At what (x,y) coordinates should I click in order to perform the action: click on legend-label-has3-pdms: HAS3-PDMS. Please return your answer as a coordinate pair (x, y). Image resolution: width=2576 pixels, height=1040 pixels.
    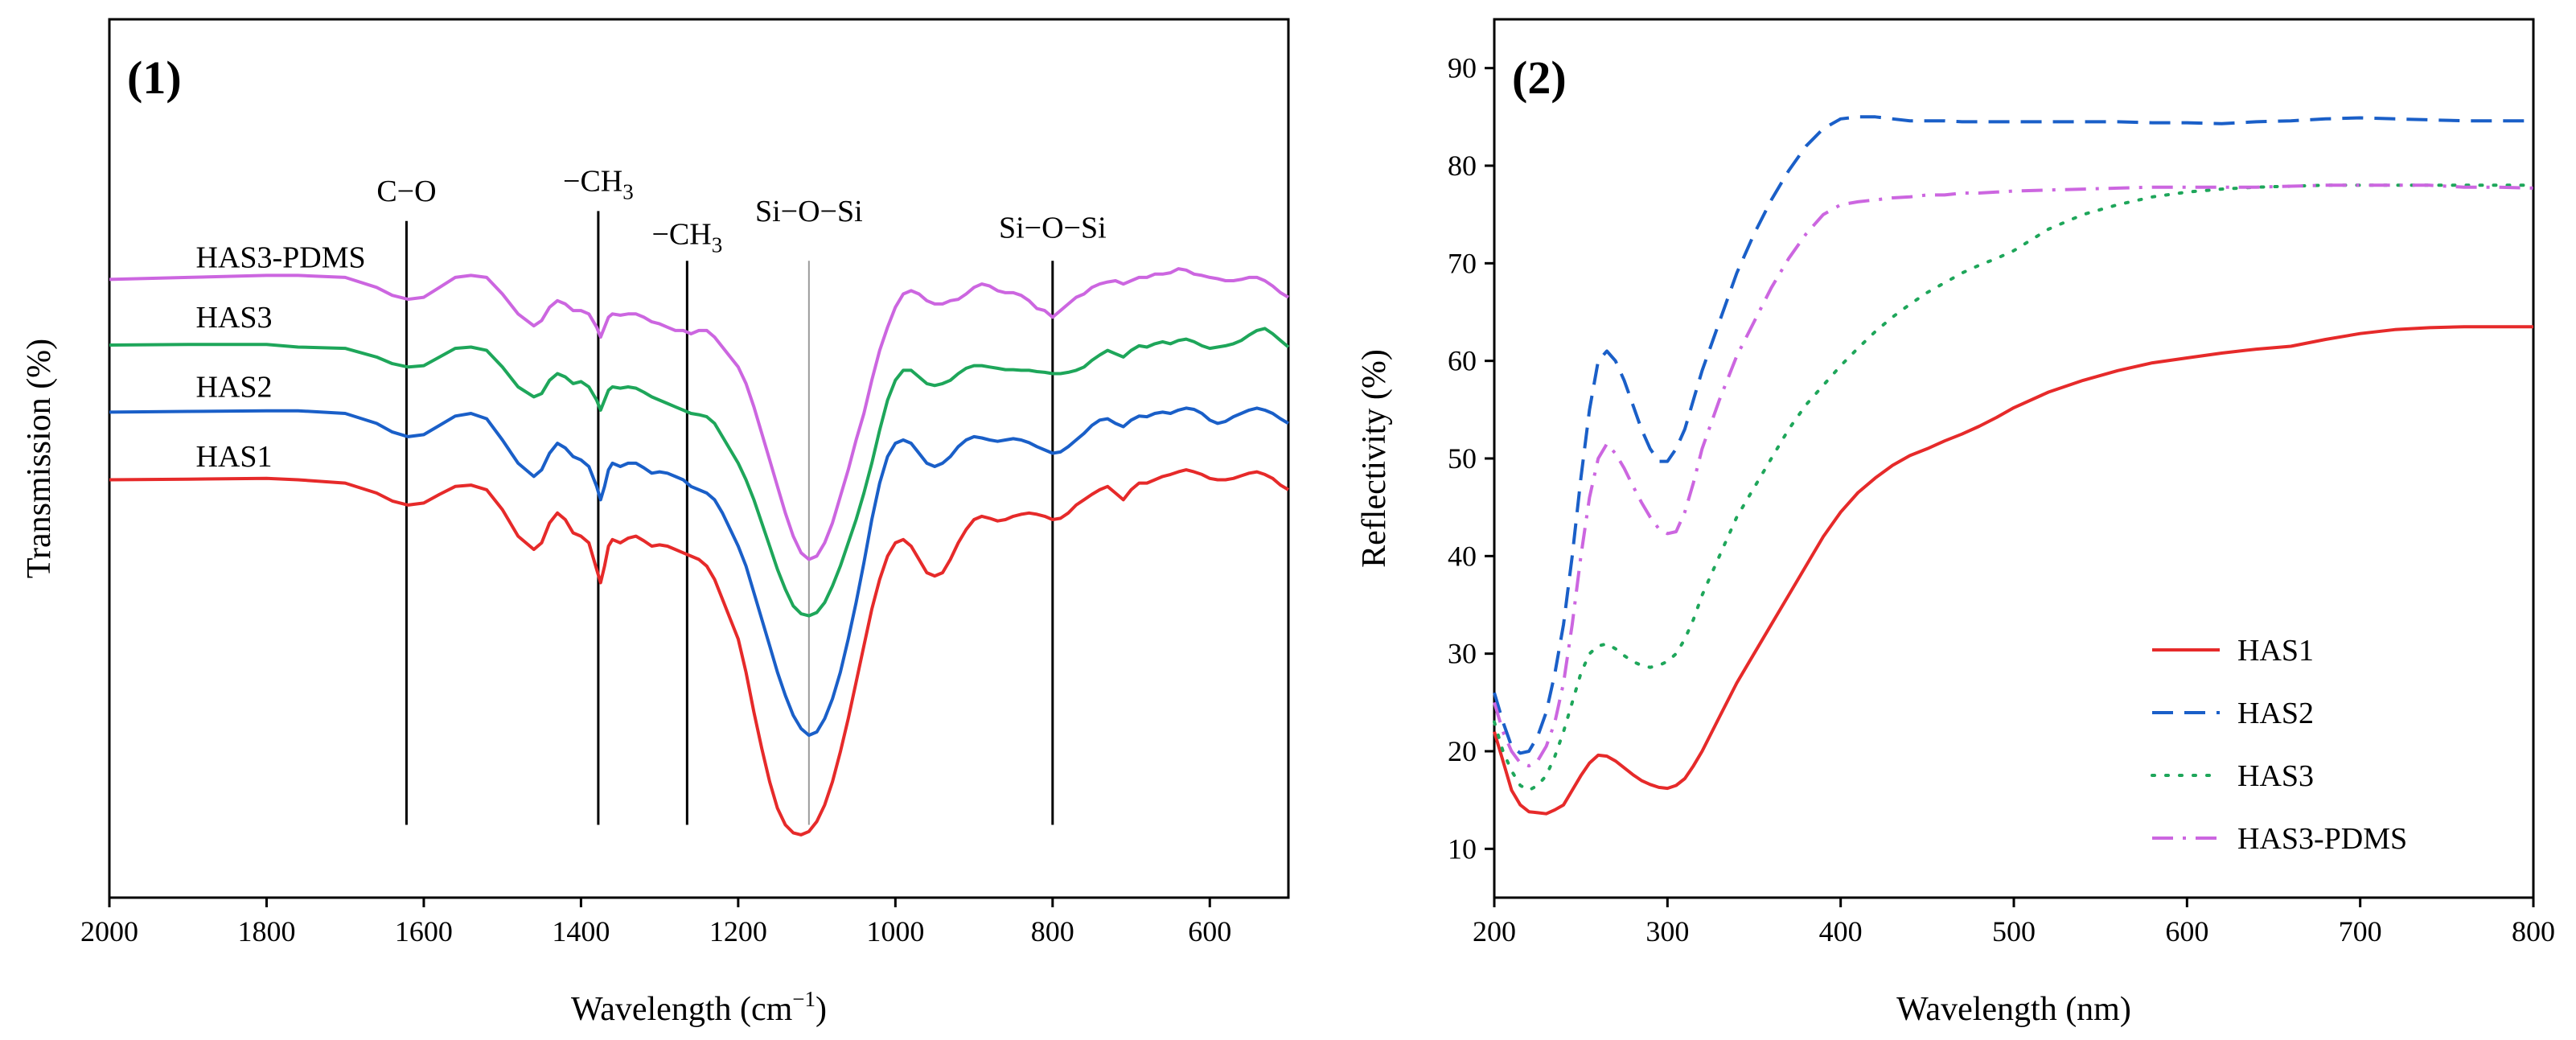
    Looking at the image, I should click on (2322, 839).